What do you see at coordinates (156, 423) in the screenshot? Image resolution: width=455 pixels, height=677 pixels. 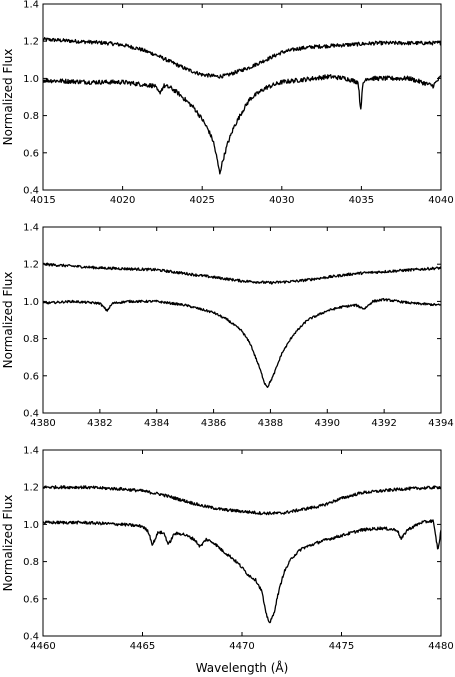 I see `x-tick-label: 4384` at bounding box center [156, 423].